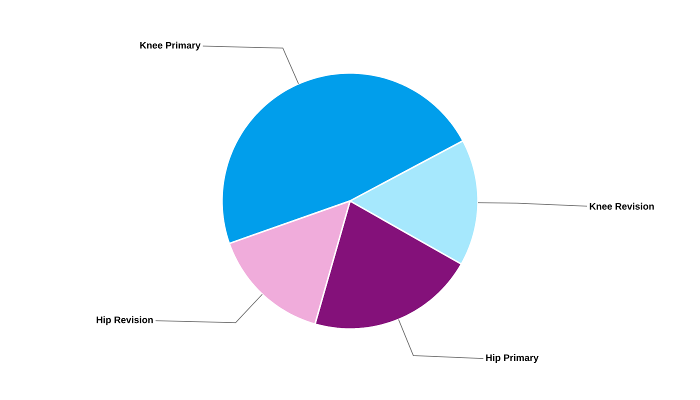 The width and height of the screenshot is (700, 400). What do you see at coordinates (512, 358) in the screenshot?
I see `slice-label: Hip Primary` at bounding box center [512, 358].